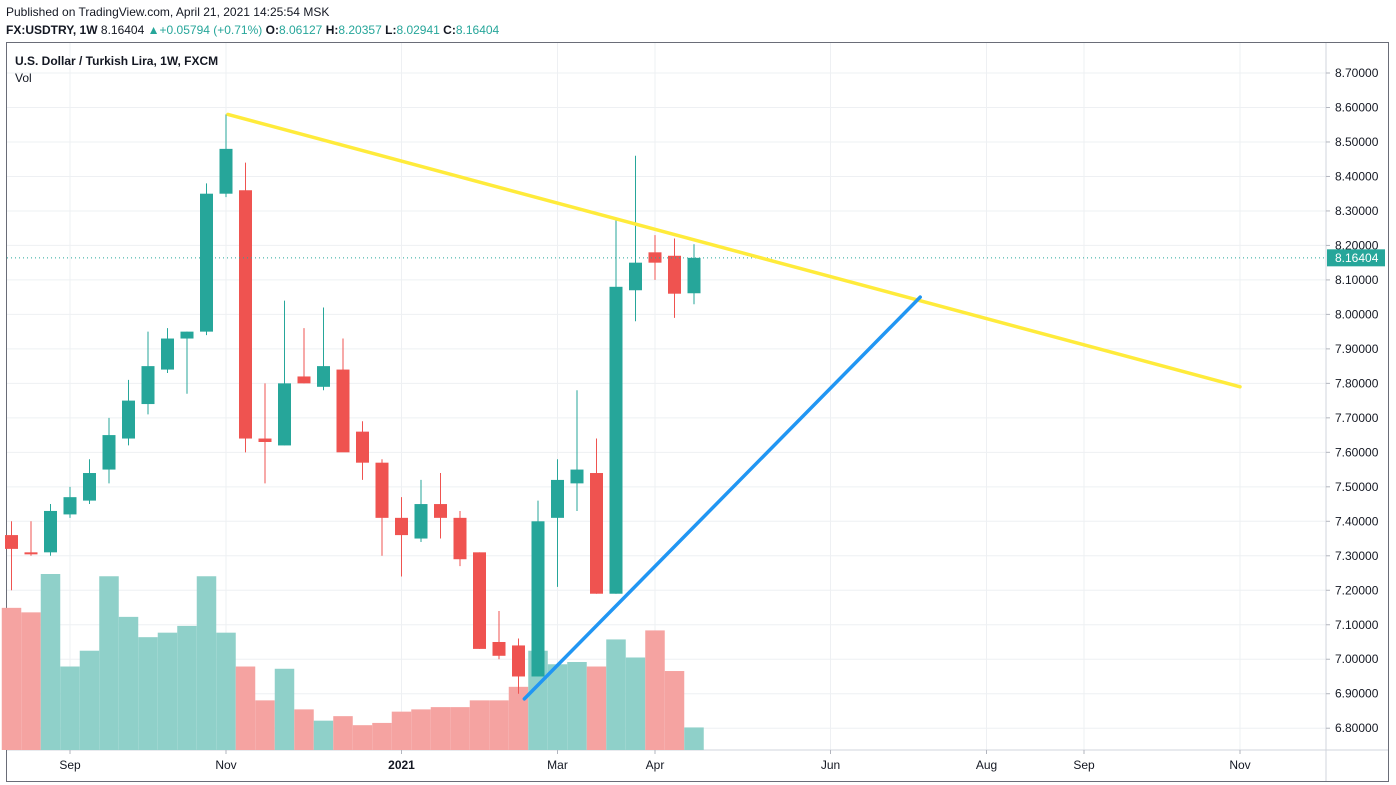 This screenshot has height=785, width=1396. What do you see at coordinates (1357, 728) in the screenshot?
I see `y-tick-label: 6.80000` at bounding box center [1357, 728].